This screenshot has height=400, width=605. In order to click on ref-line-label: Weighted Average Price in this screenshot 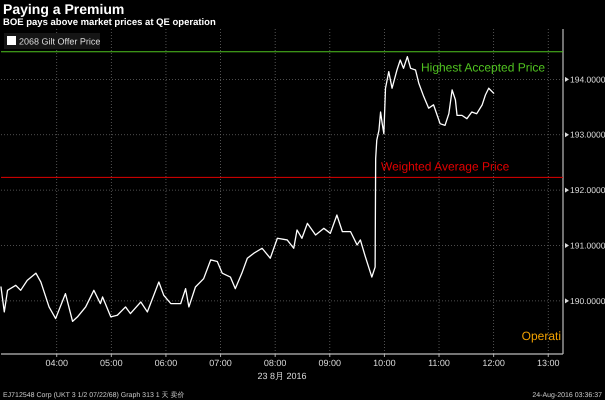, I will do `click(445, 166)`.